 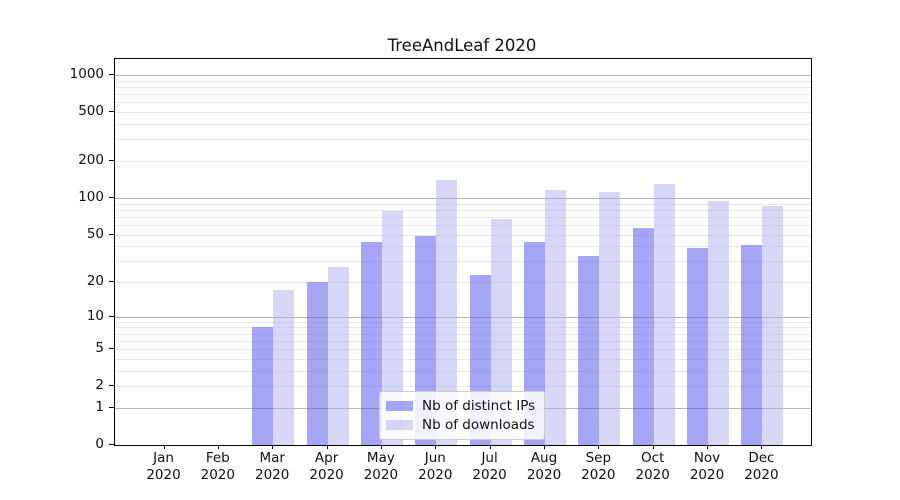 What do you see at coordinates (479, 405) in the screenshot?
I see `legend-label-distinct-ips: Nb of distinct IPs` at bounding box center [479, 405].